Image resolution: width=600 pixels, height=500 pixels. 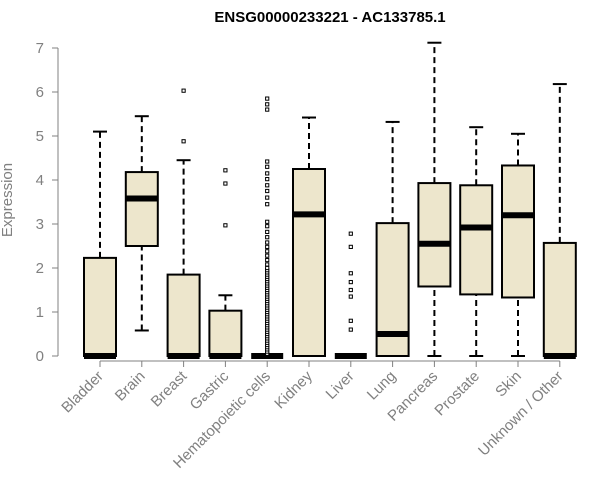 I want to click on x-tick-label: Liver, so click(x=340, y=385).